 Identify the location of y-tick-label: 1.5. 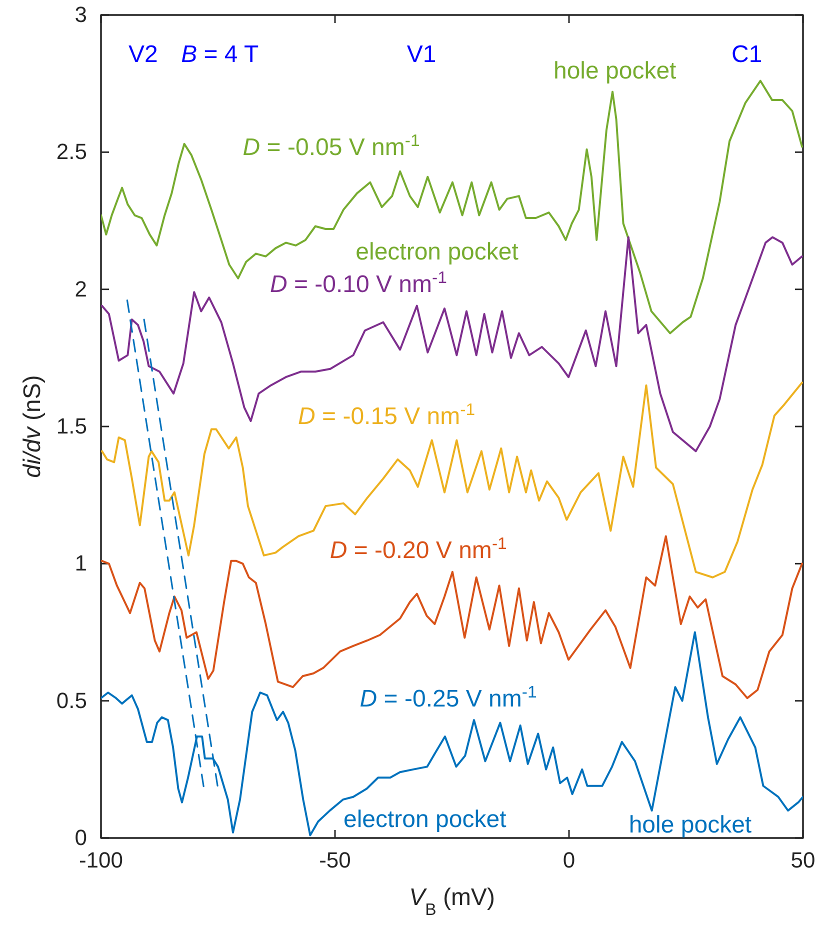
(71, 426).